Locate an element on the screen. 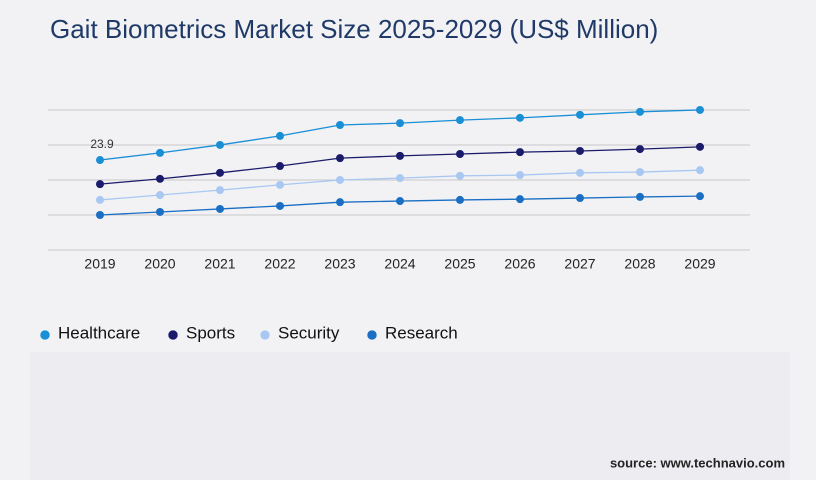  legend-label: Healthcare is located at coordinates (99, 332).